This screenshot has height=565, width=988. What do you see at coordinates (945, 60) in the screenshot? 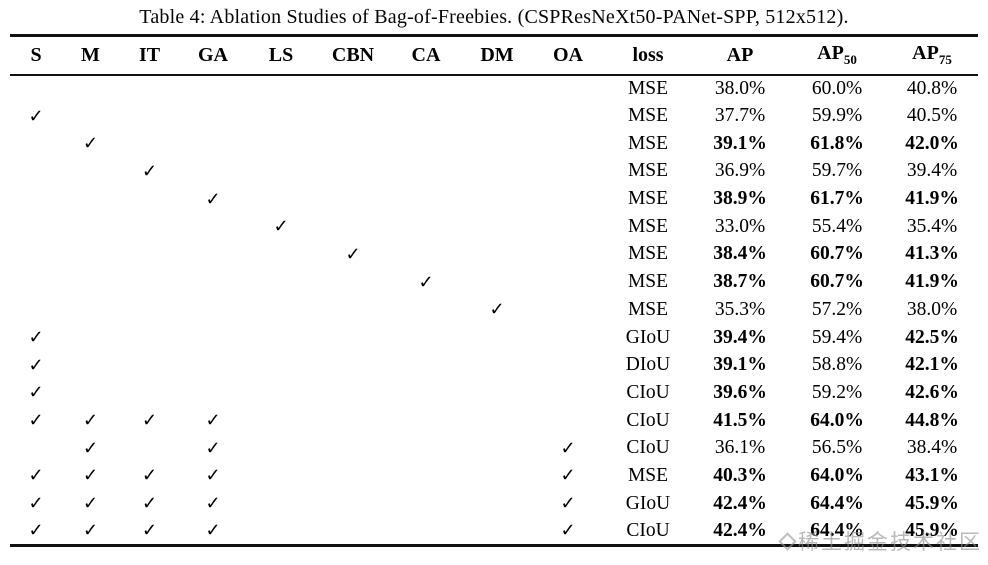
I see `ap75-subscript: 75` at bounding box center [945, 60].